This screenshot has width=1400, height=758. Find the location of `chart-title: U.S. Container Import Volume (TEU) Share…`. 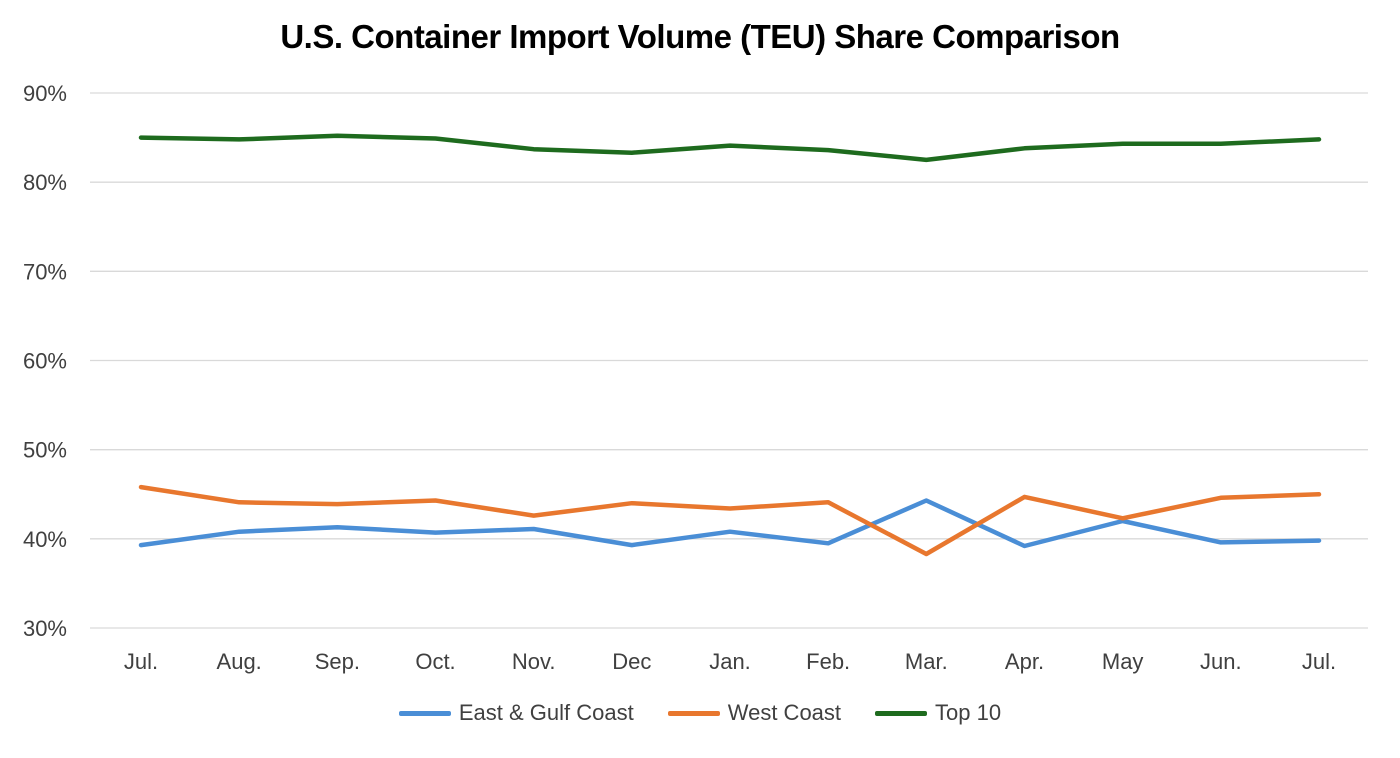

chart-title: U.S. Container Import Volume (TEU) Share… is located at coordinates (700, 36).